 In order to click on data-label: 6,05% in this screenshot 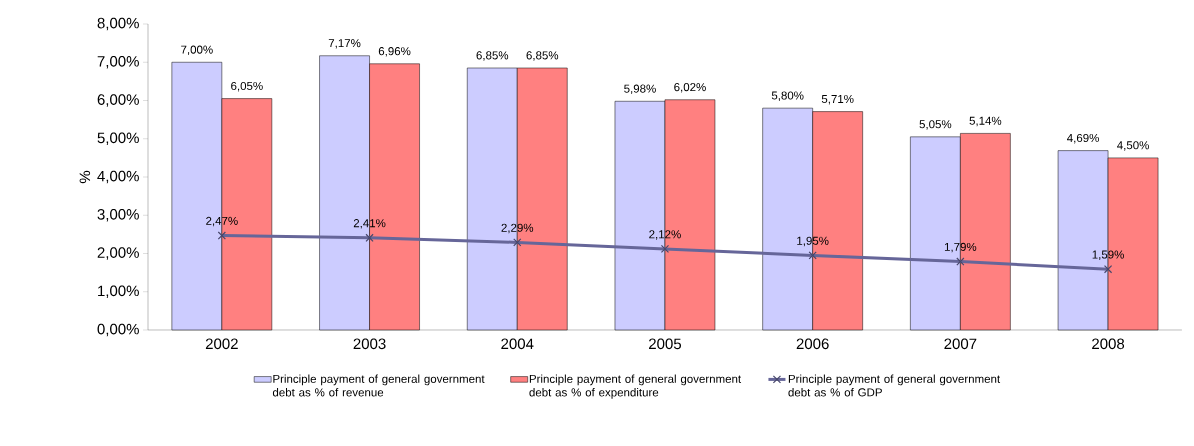, I will do `click(247, 86)`.